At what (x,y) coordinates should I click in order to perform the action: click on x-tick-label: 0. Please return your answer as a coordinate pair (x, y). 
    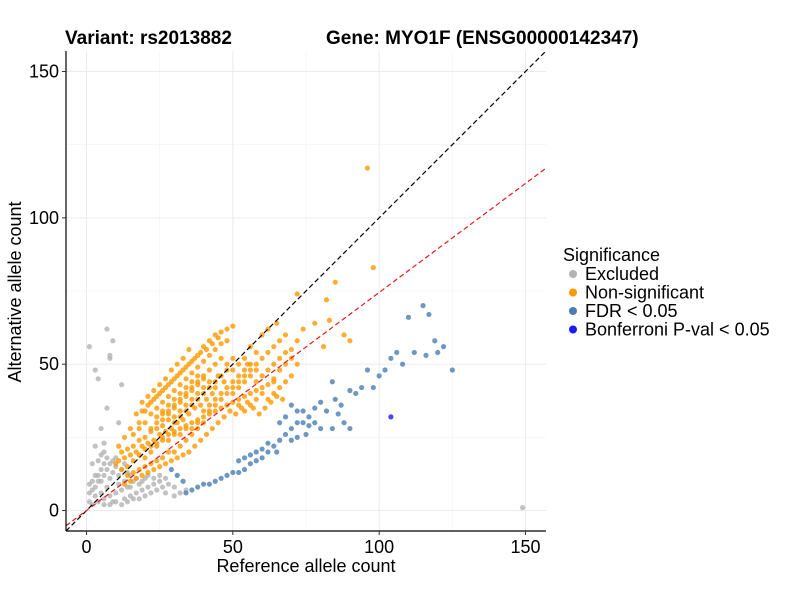
    Looking at the image, I should click on (86, 547).